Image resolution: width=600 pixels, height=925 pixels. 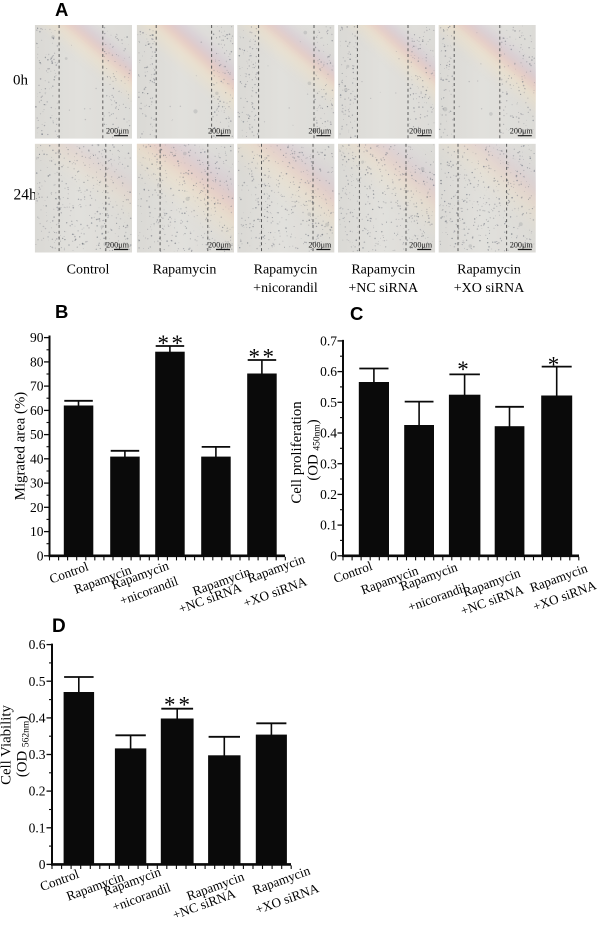 I want to click on svg-text: 40, so click(x=37, y=458).